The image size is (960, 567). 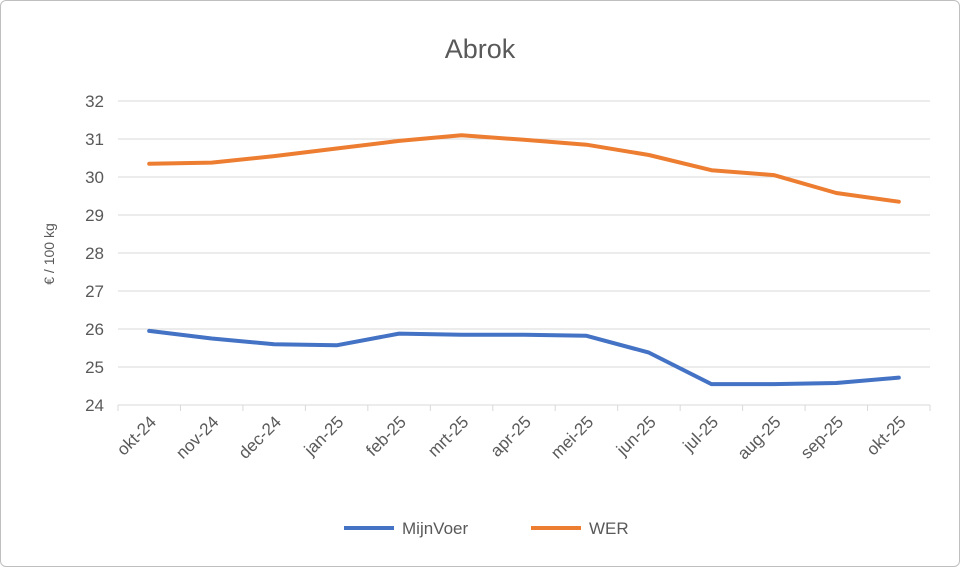 What do you see at coordinates (524, 168) in the screenshot?
I see `series-line-wer` at bounding box center [524, 168].